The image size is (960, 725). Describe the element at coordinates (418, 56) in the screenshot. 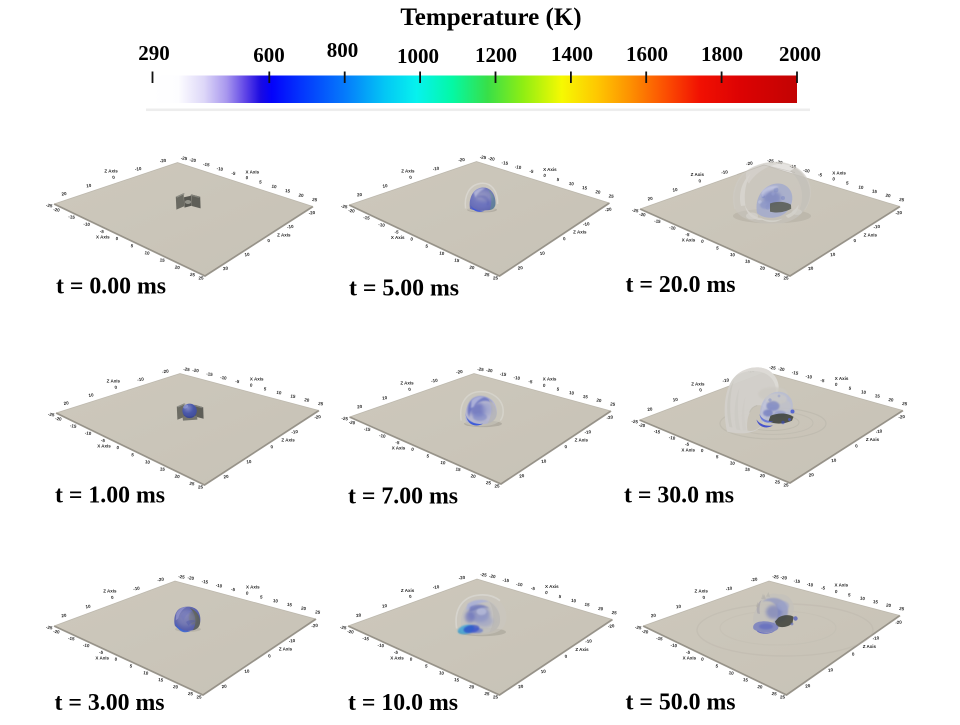

I see `svg-text: 1000` at that location.